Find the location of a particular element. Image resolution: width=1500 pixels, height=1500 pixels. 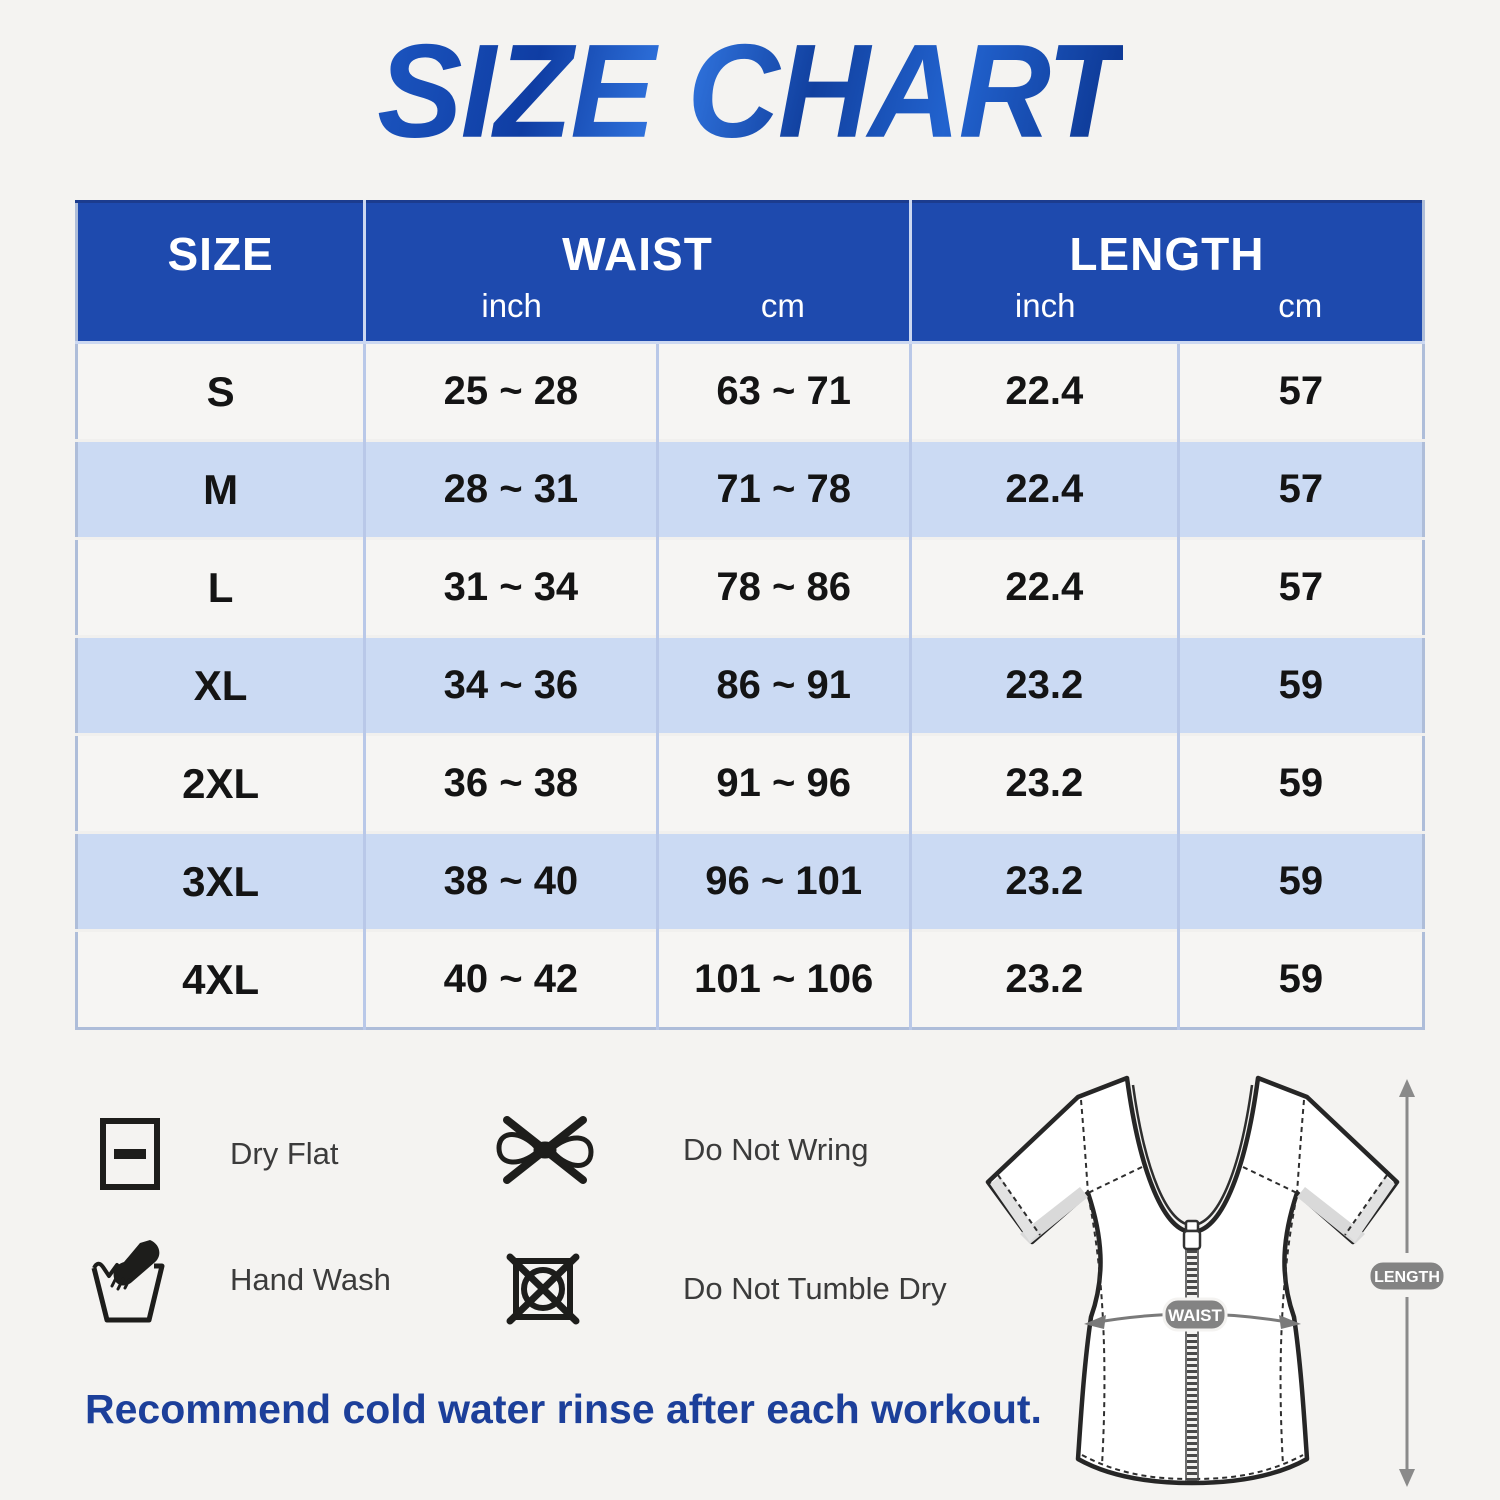

header-waist: WAIST inch cm is located at coordinates (638, 272).